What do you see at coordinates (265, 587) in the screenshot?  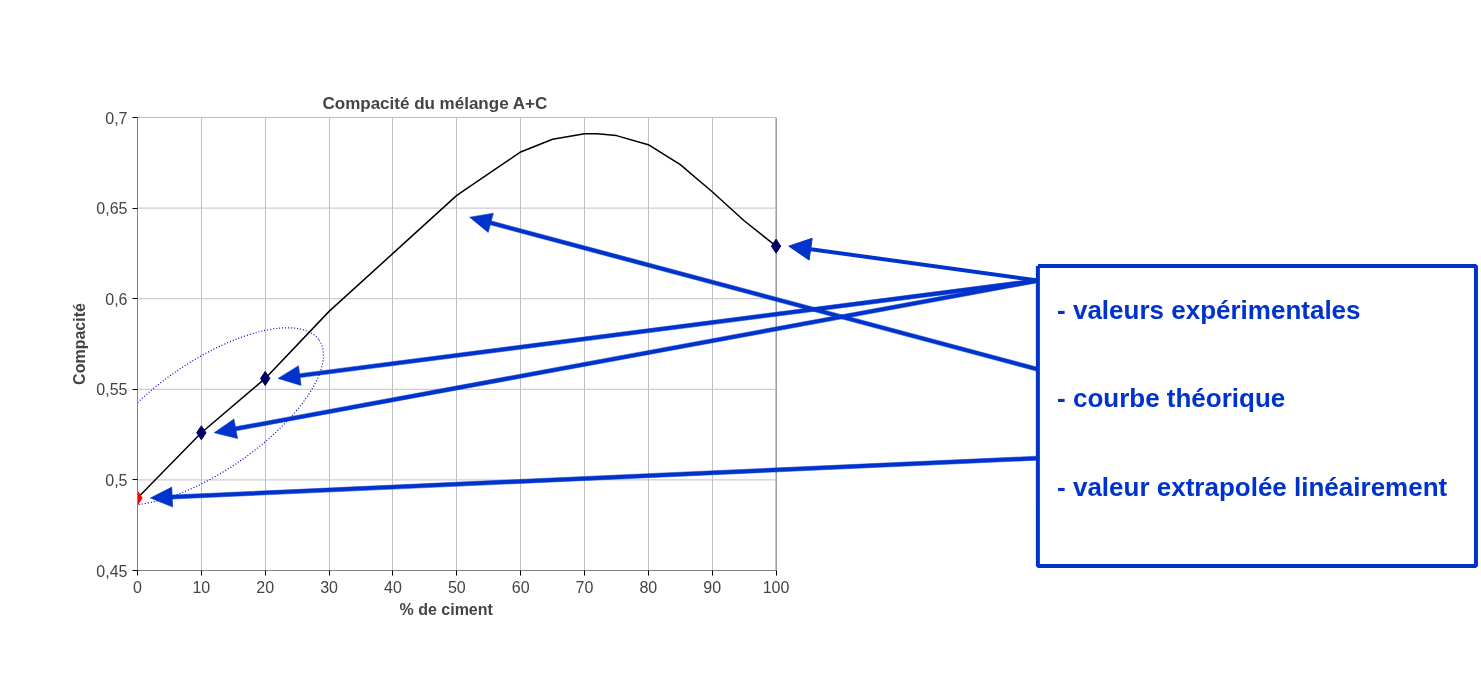 I see `x-tick-label: 20` at bounding box center [265, 587].